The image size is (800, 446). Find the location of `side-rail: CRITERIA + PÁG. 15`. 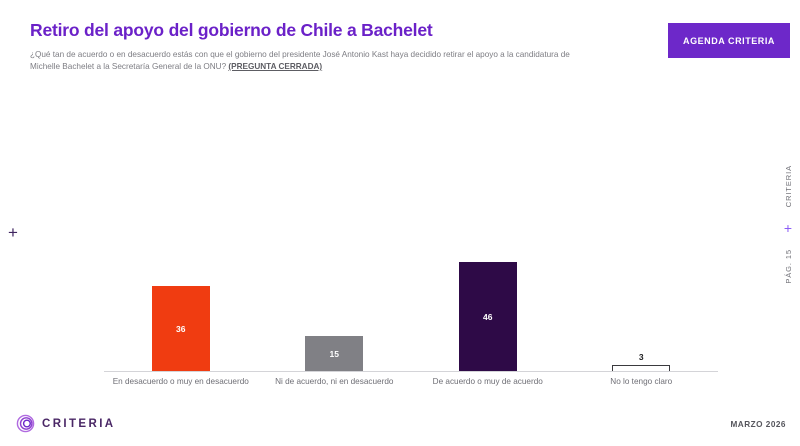

side-rail: CRITERIA + PÁG. 15 is located at coordinates (788, 230).